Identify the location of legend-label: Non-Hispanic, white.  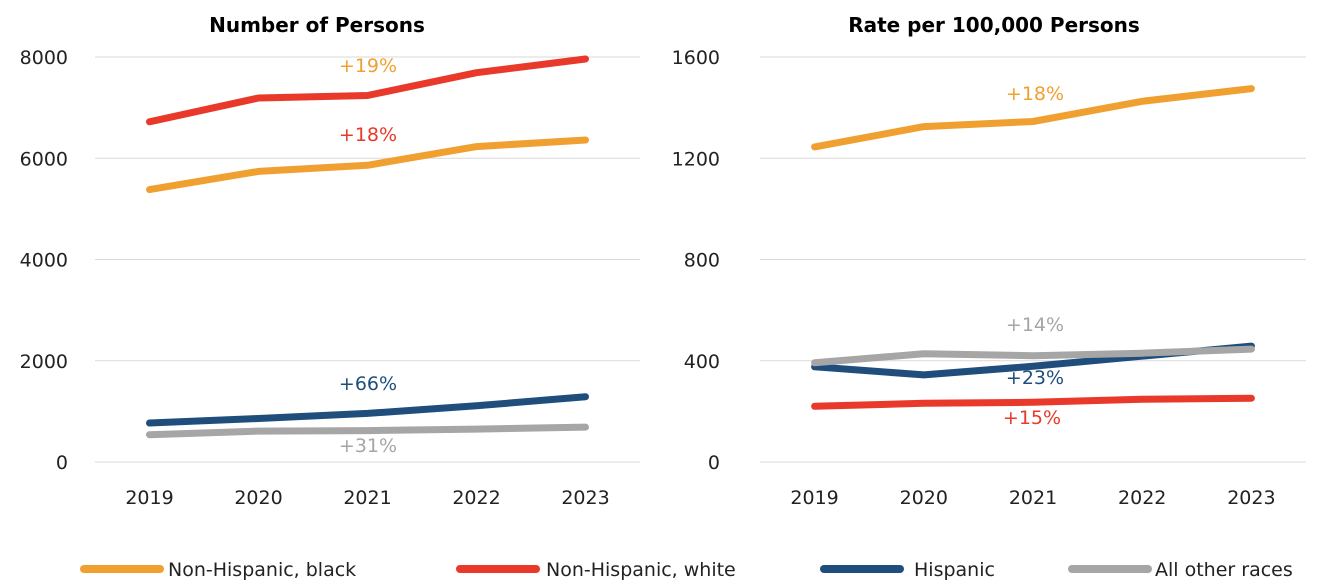
(641, 570).